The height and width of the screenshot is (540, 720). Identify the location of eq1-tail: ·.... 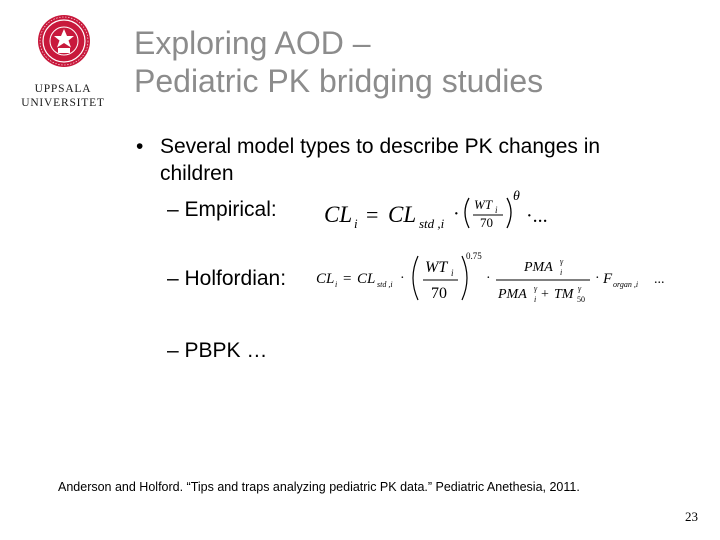
(537, 216).